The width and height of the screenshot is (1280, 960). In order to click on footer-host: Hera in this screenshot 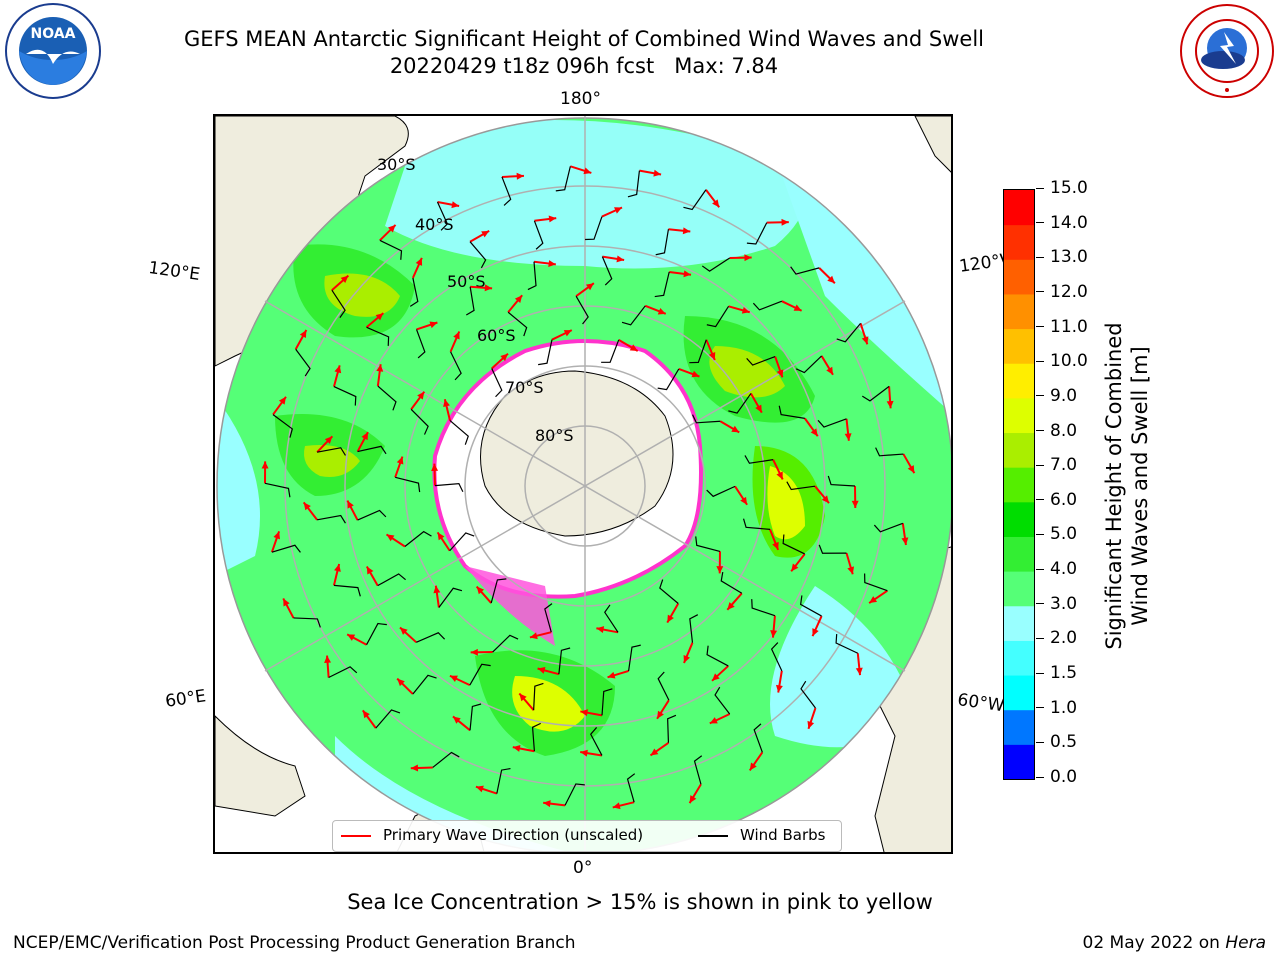, I will do `click(1245, 943)`.